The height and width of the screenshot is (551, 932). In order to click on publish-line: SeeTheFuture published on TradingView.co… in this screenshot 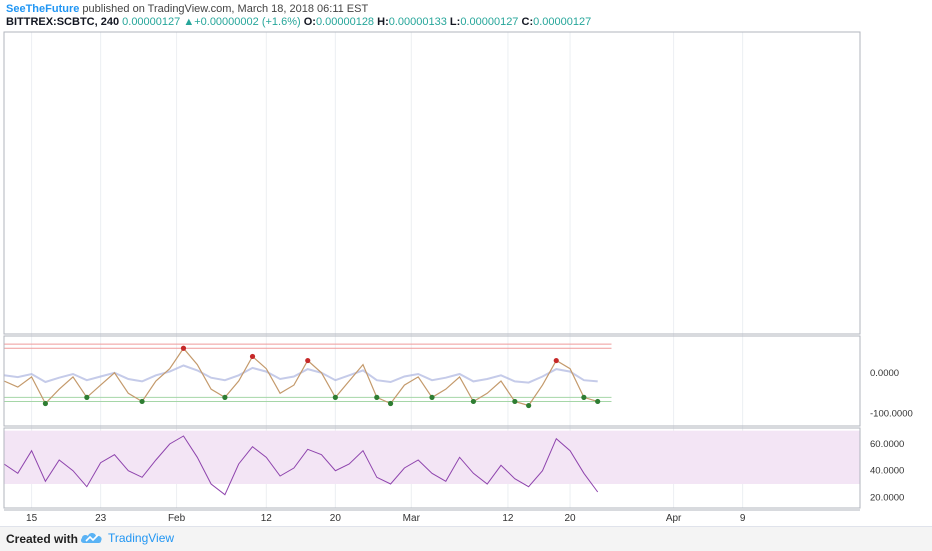, I will do `click(187, 9)`.